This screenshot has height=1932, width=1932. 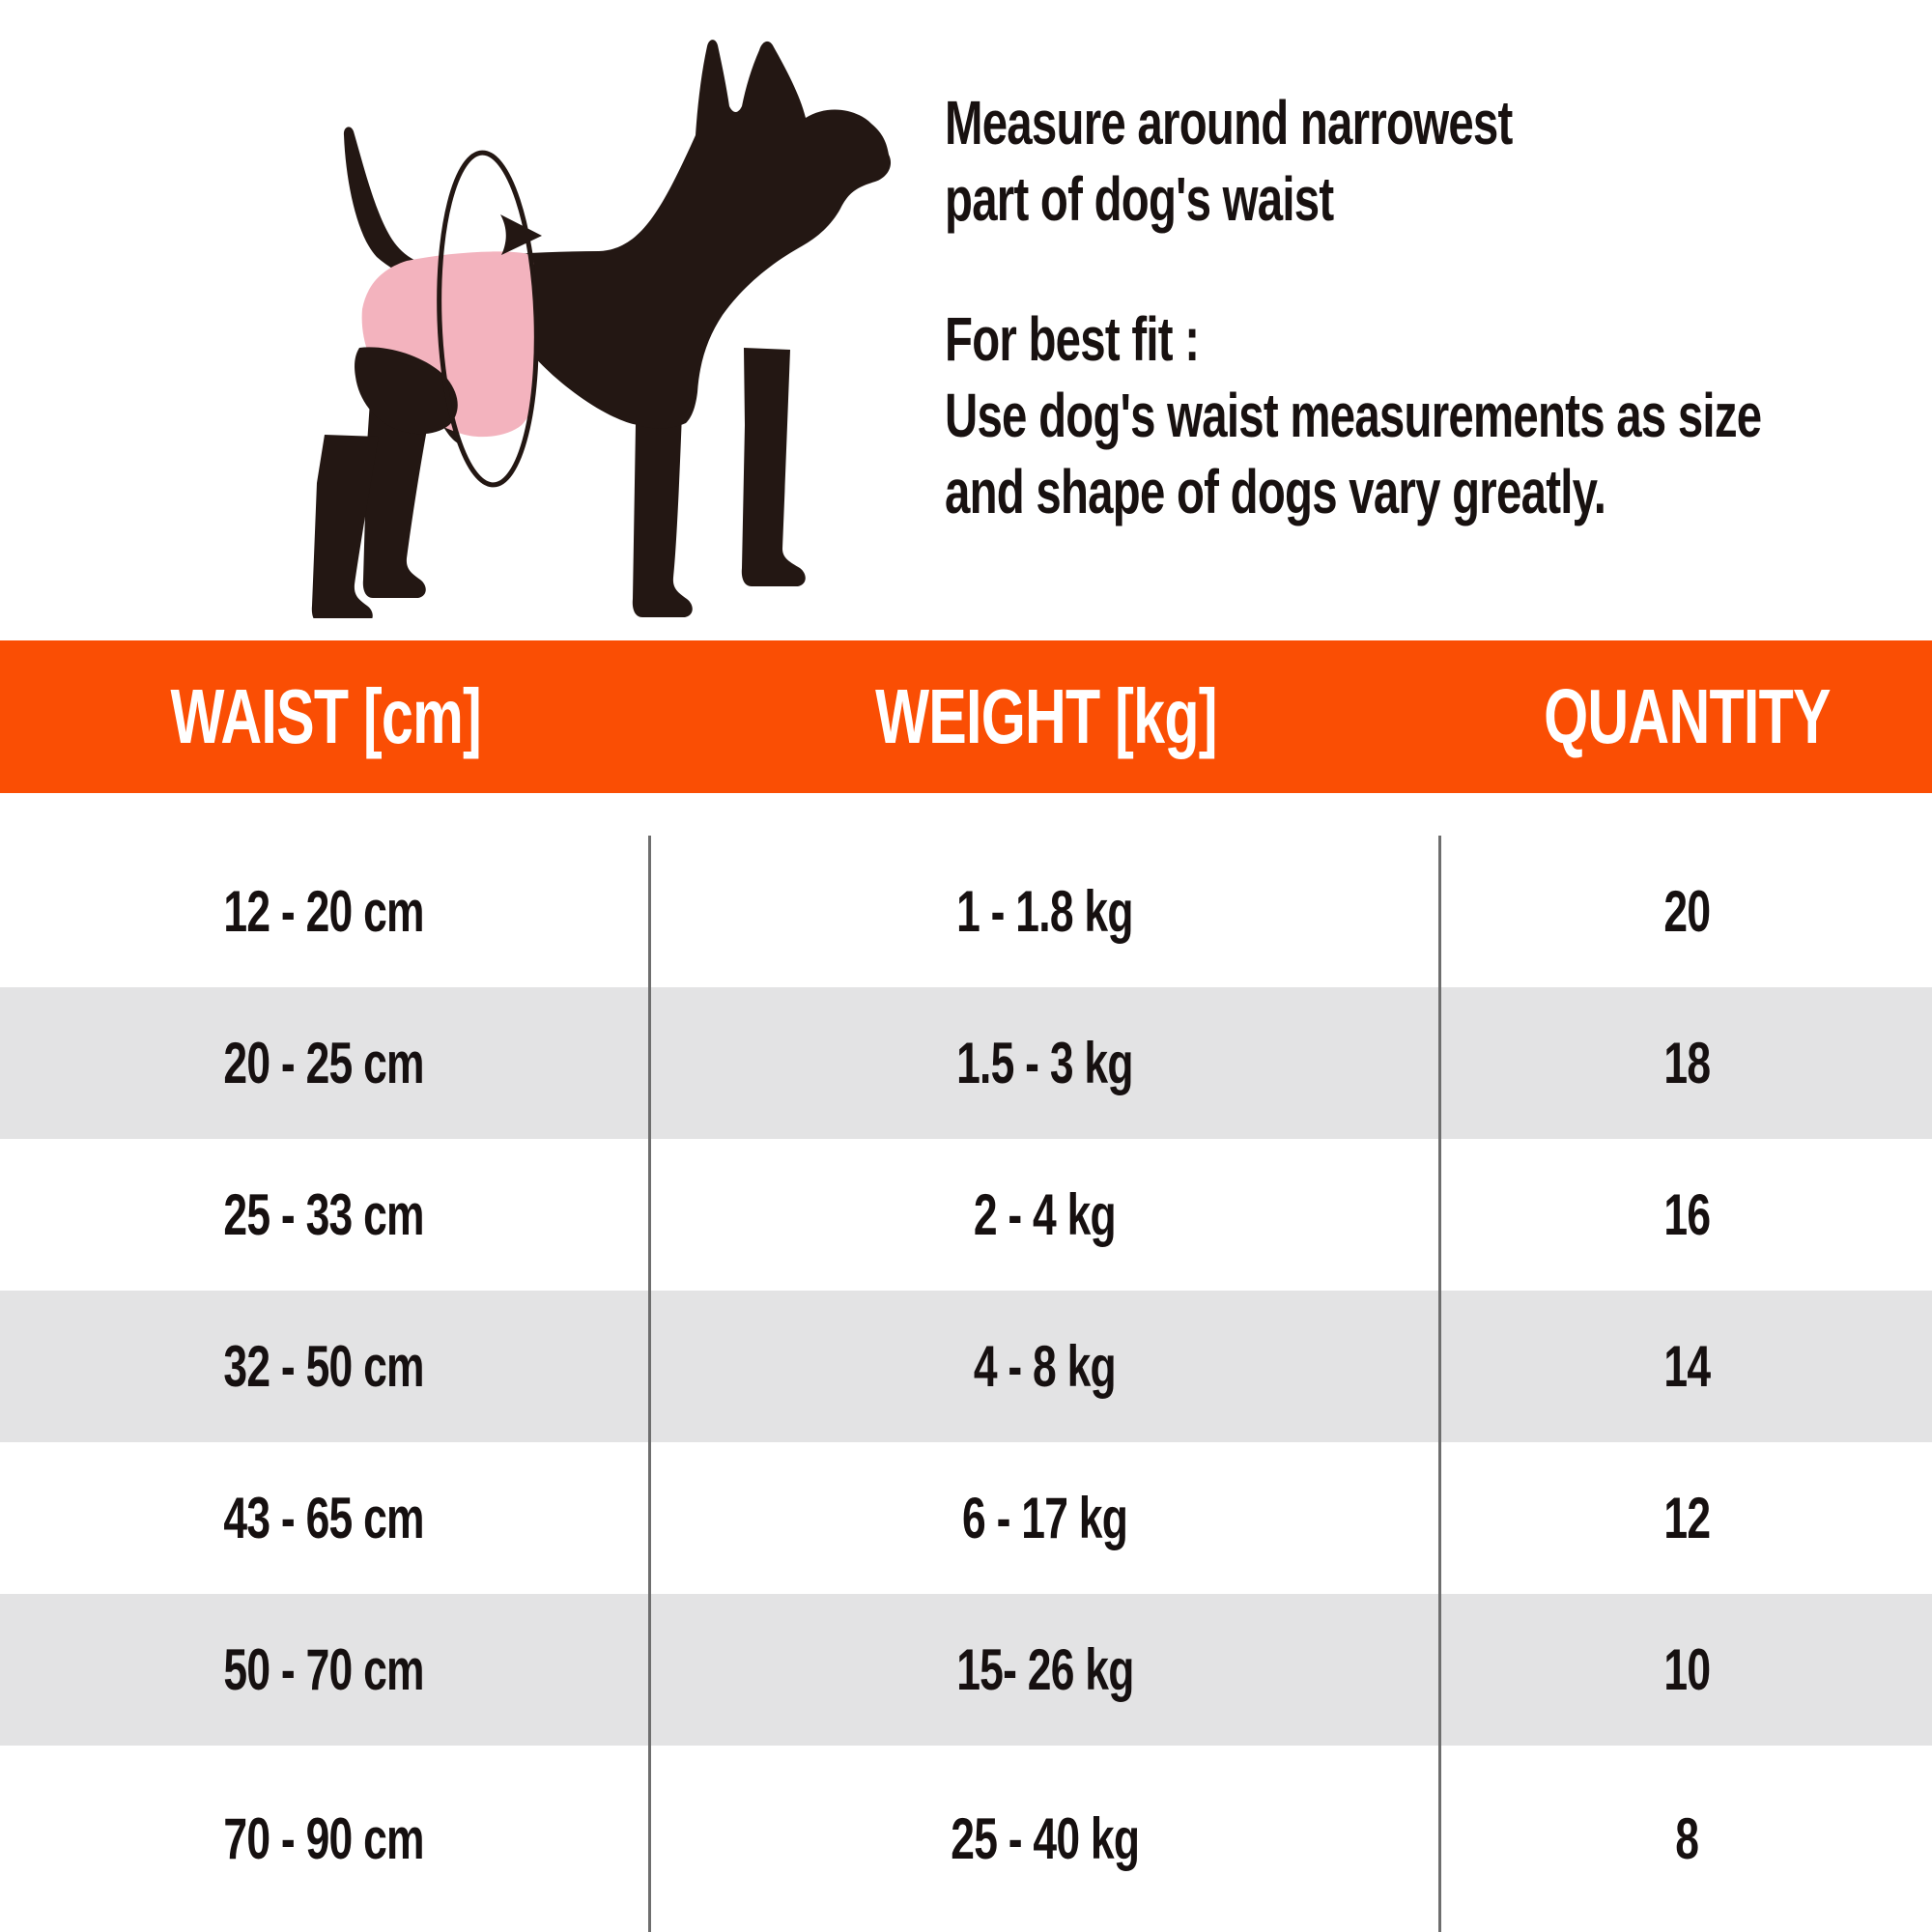 I want to click on quantity-cell: 10, so click(x=1686, y=1670).